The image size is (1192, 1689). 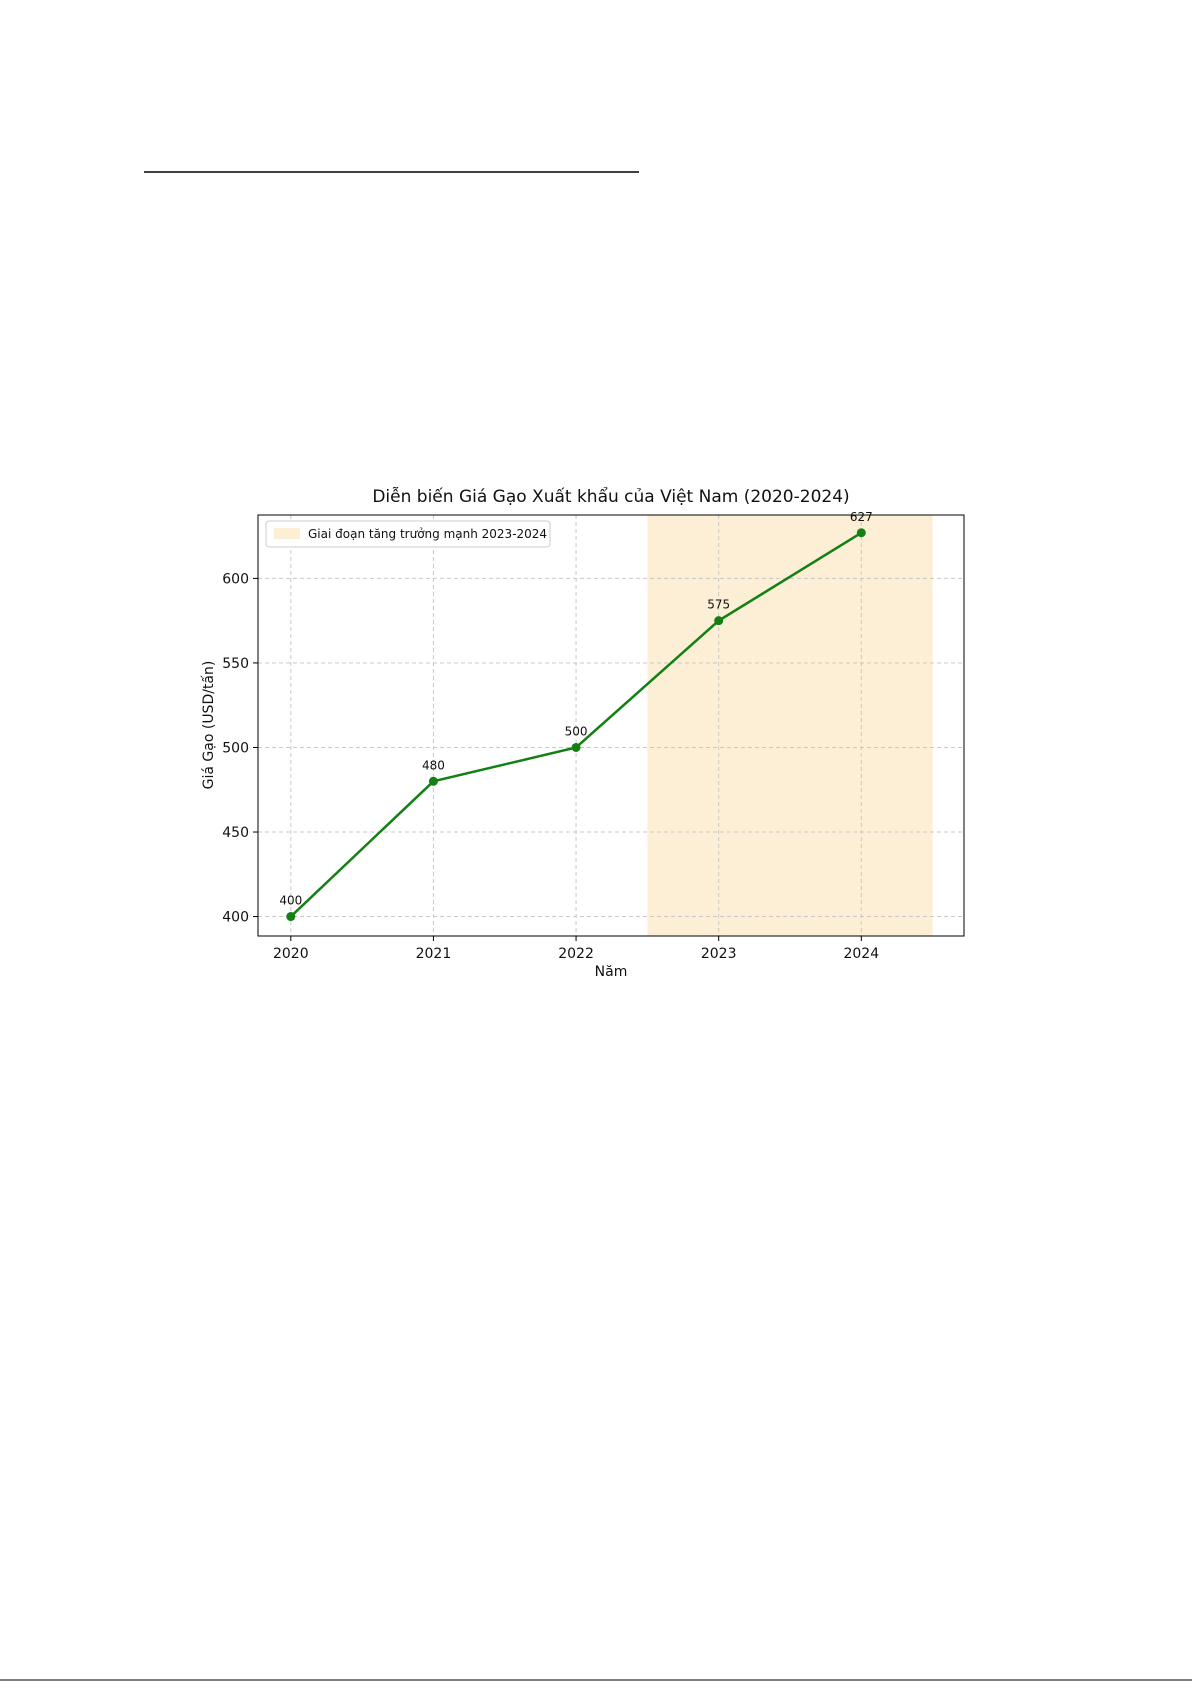 I want to click on legend-label: Giai đoạn tăng trưởng mạnh 2023-2024, so click(x=427, y=534).